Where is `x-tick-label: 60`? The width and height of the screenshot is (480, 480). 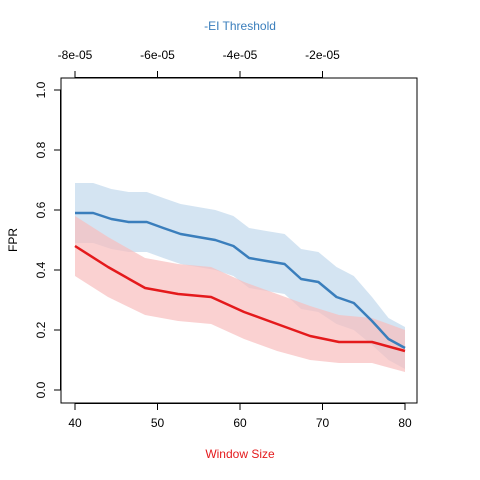
x-tick-label: 60 is located at coordinates (240, 423).